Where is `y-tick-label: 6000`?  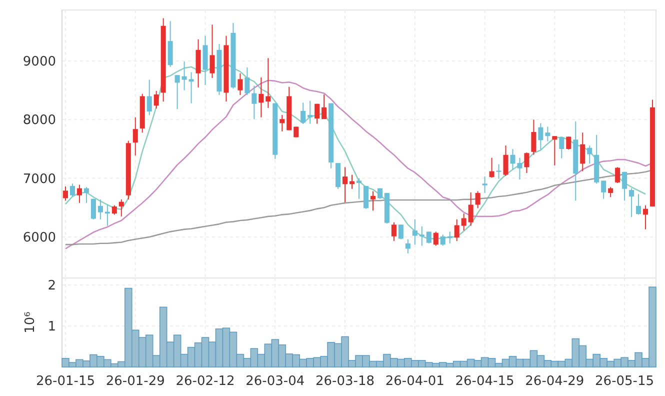
y-tick-label: 6000 is located at coordinates (39, 238).